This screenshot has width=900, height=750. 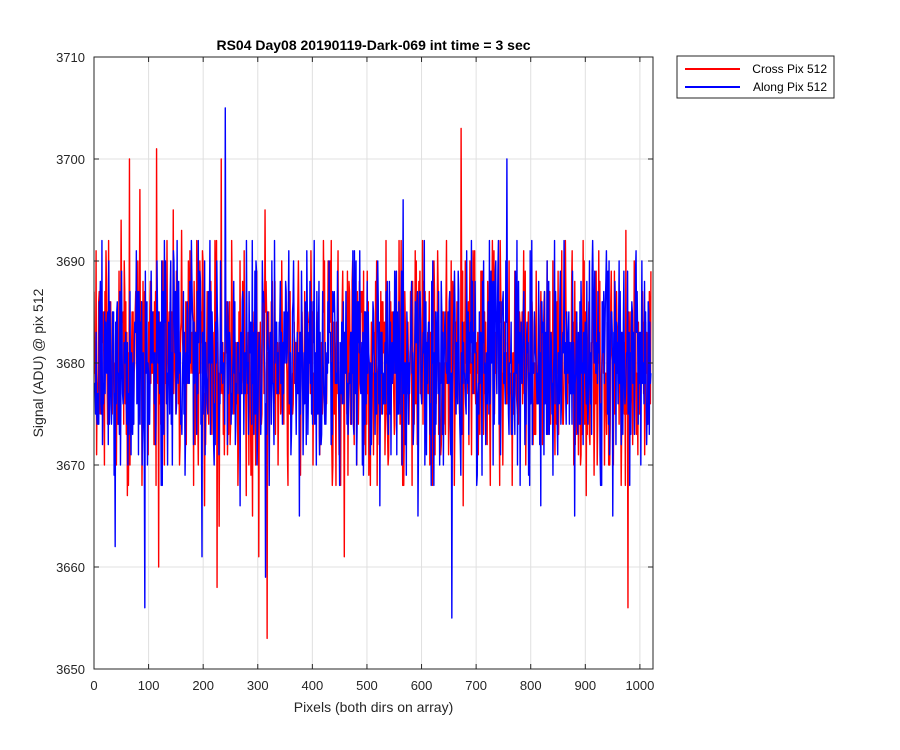 What do you see at coordinates (639, 685) in the screenshot?
I see `x-tick-label: 1000` at bounding box center [639, 685].